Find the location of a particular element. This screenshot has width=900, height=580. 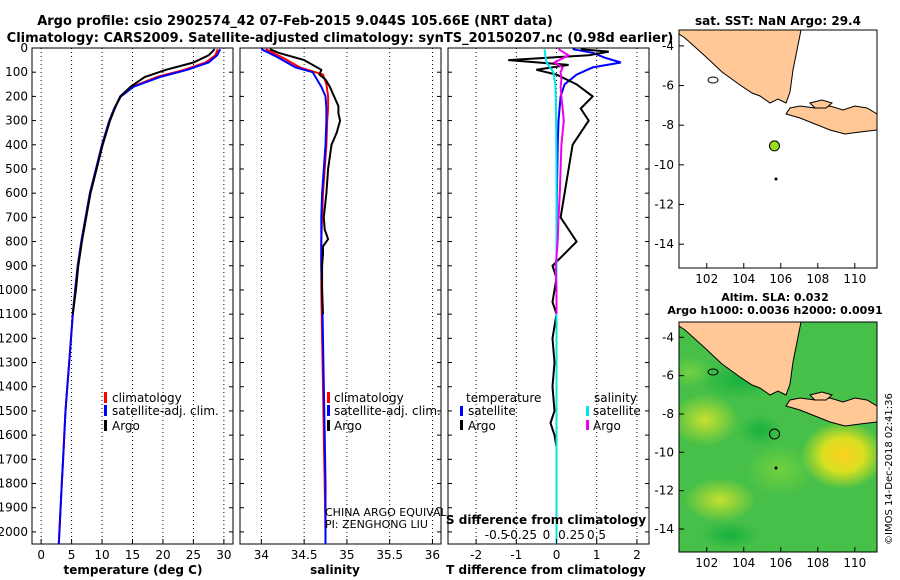

series-line-s-satellite is located at coordinates (550, 296).